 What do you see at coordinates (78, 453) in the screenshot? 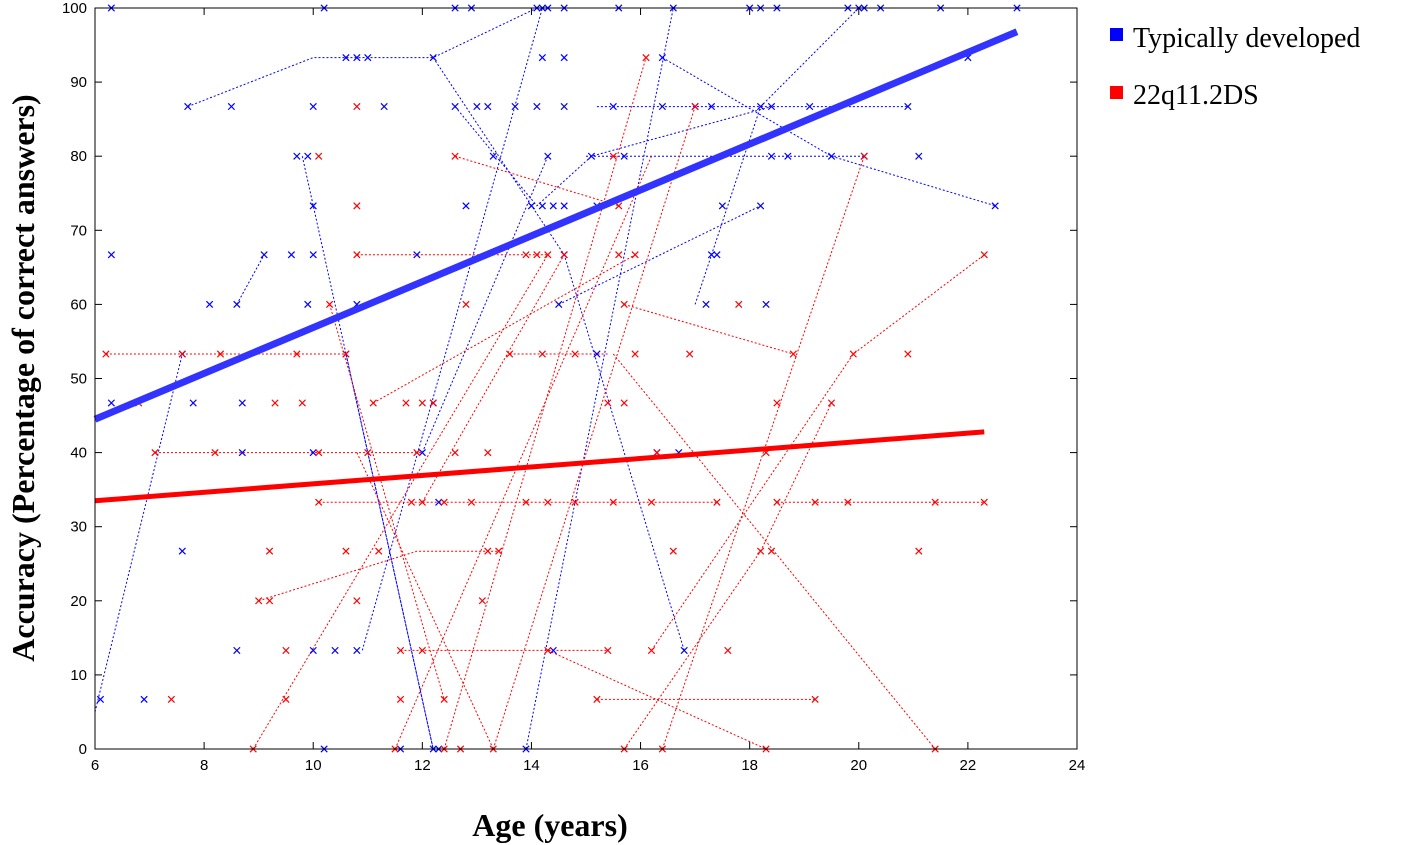
I see `y-tick-label: 40` at bounding box center [78, 453].